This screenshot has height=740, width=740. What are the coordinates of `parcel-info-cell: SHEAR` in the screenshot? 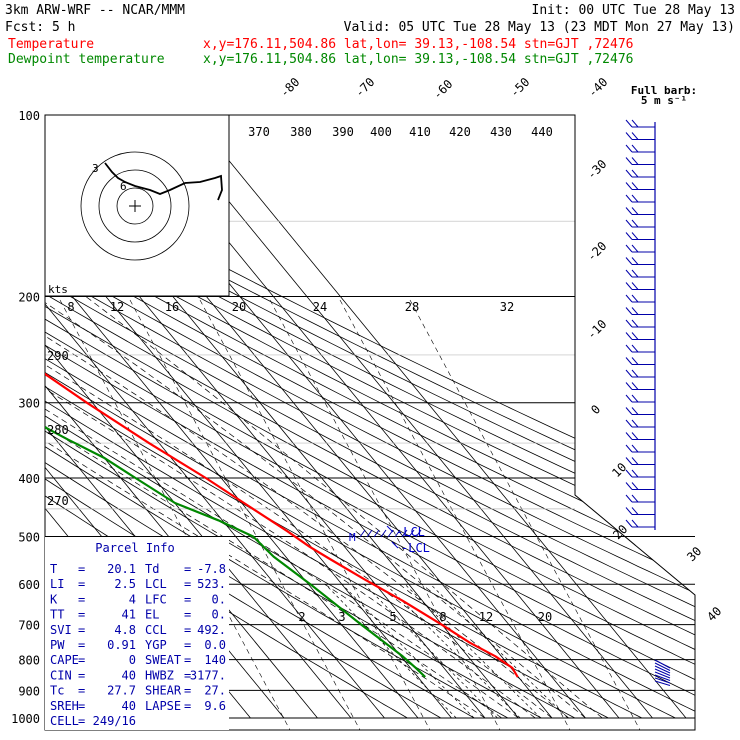 It's located at (163, 691).